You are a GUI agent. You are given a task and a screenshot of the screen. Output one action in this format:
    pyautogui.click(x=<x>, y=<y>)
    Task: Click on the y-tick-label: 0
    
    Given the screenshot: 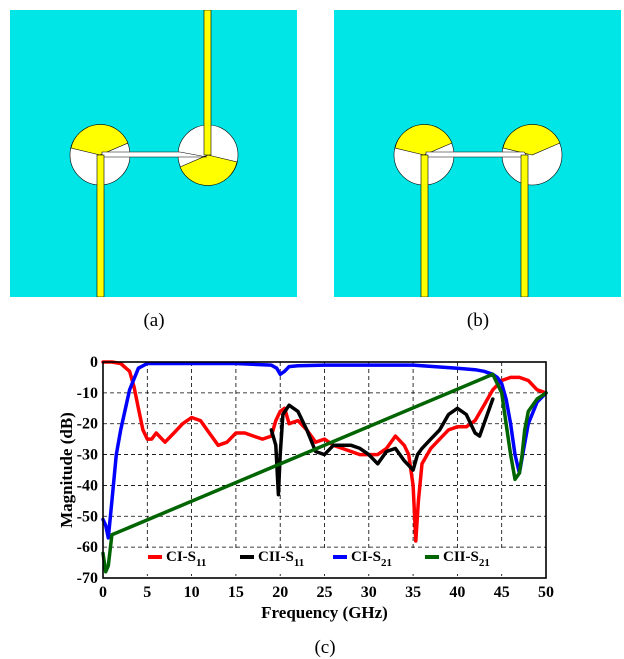 What is the action you would take?
    pyautogui.click(x=94, y=362)
    